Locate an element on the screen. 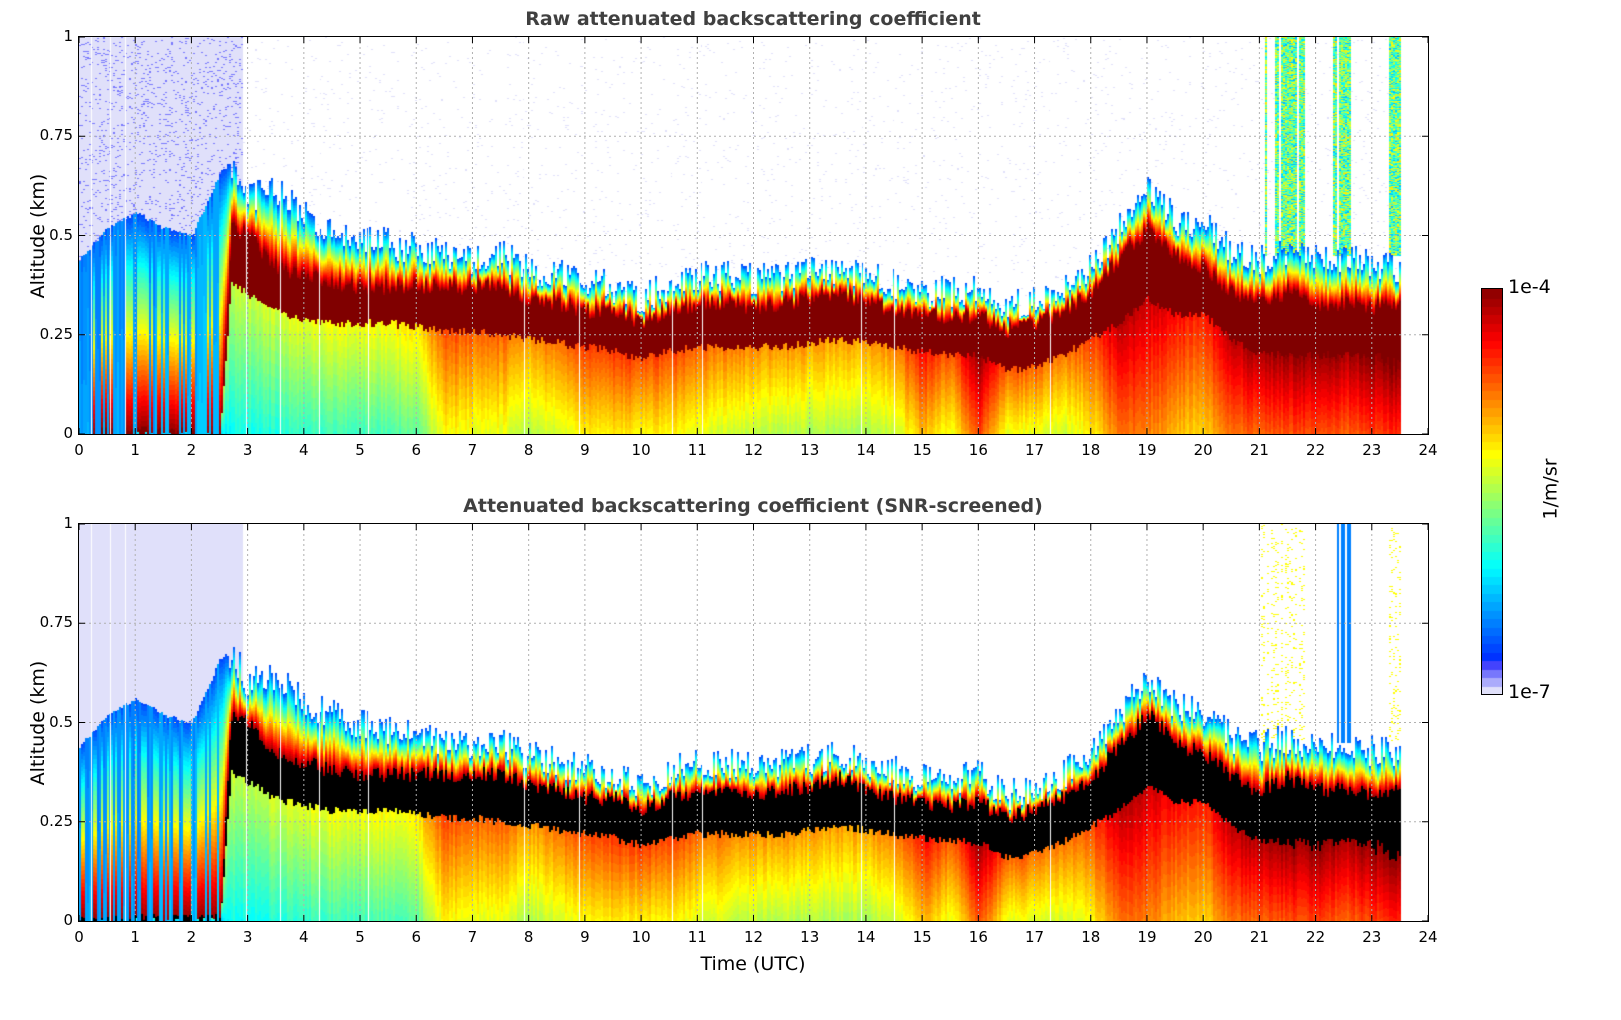 The image size is (1621, 1020). colorbar-min-label: 1e-7 is located at coordinates (1529, 692).